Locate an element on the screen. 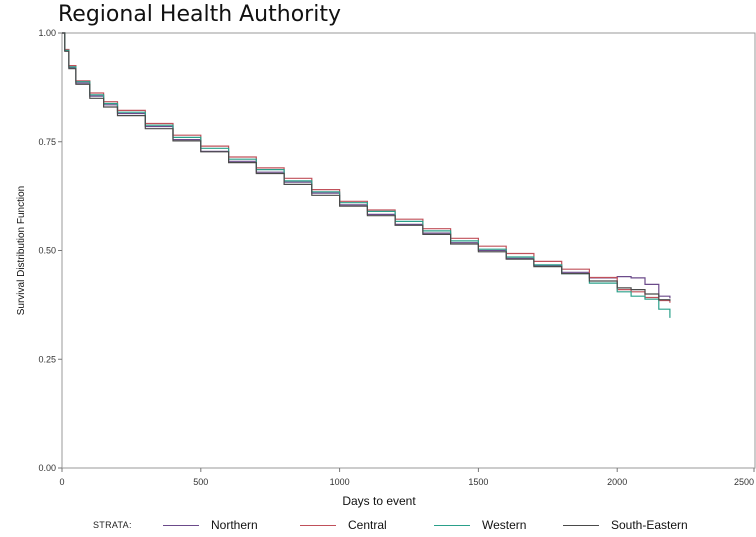 This screenshot has width=756, height=537. legend-label-south-eastern: South-Eastern is located at coordinates (649, 525).